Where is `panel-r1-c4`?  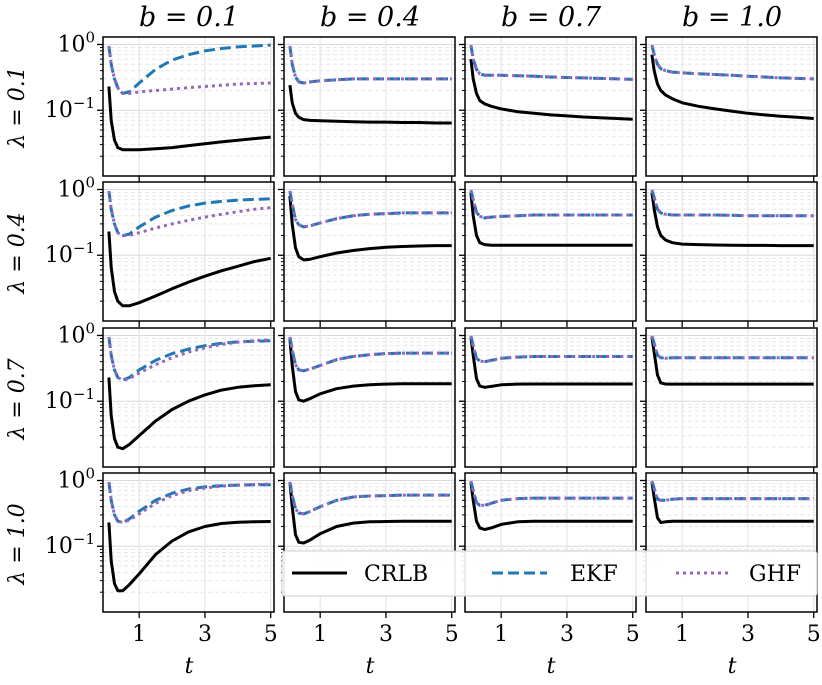
panel-r1-c4 is located at coordinates (729, 109).